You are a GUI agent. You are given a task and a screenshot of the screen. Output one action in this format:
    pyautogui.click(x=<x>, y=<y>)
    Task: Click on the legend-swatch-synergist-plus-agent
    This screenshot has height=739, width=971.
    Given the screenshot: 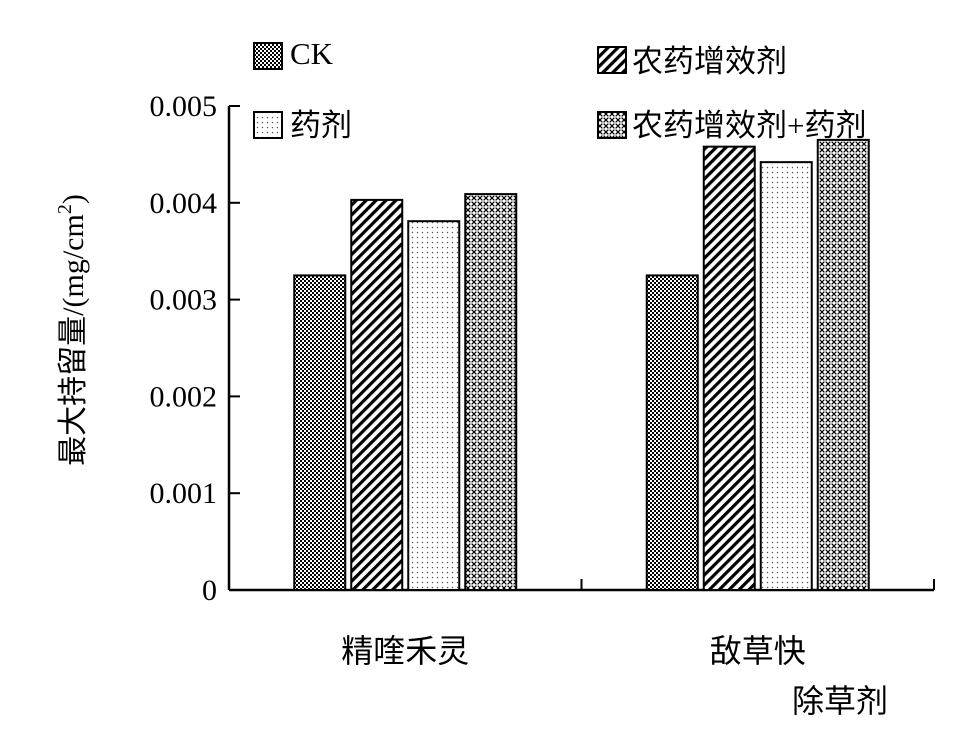 What is the action you would take?
    pyautogui.click(x=612, y=125)
    